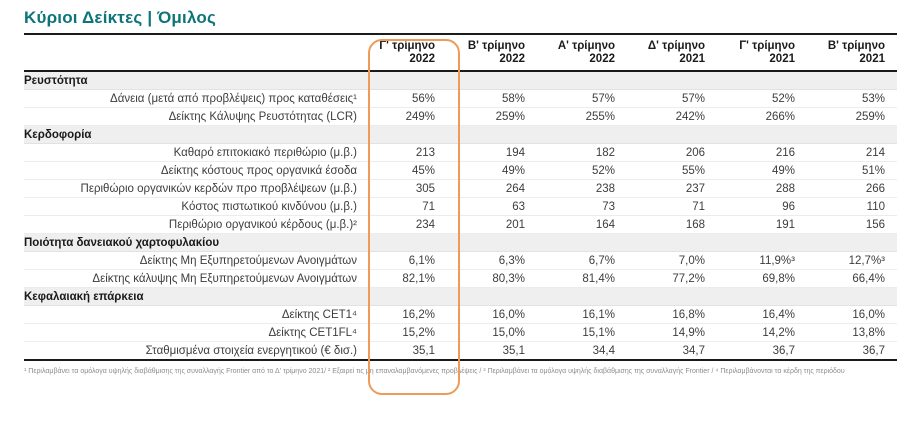 The image size is (921, 423). Describe the element at coordinates (582, 278) in the screenshot. I see `cell-value: 81,4%` at that location.